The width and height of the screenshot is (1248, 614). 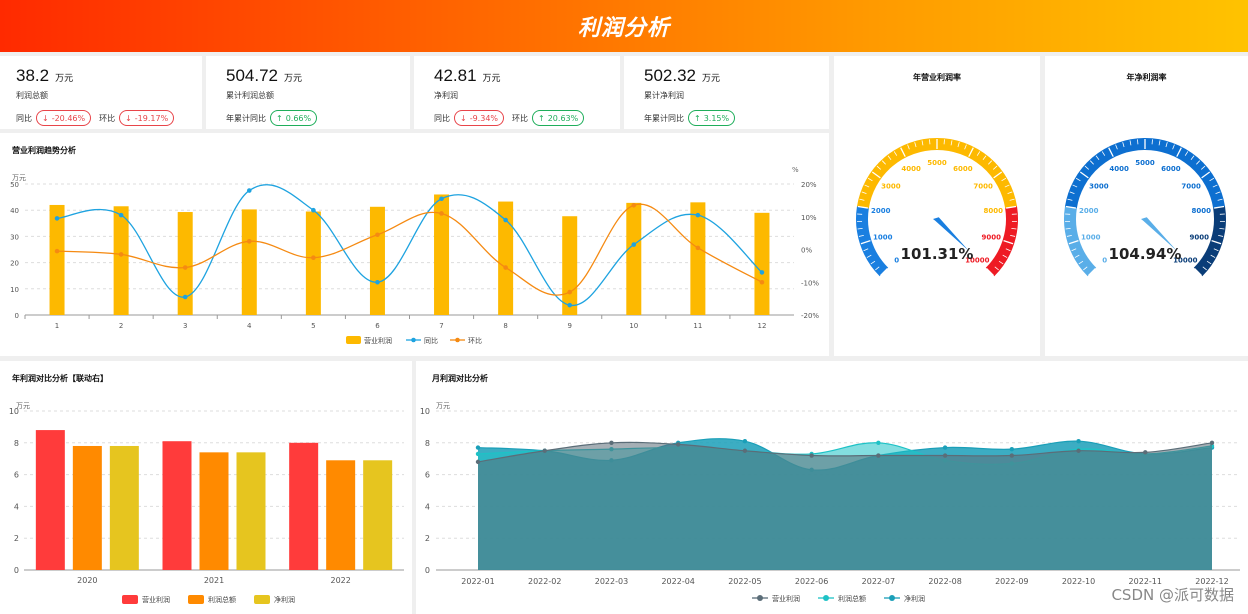 What do you see at coordinates (517, 92) in the screenshot?
I see `kpi-card-net-profit: 42.81 万元 净利润 同比 ↓ -9.34% 环比 ↑ 20.63%` at bounding box center [517, 92].